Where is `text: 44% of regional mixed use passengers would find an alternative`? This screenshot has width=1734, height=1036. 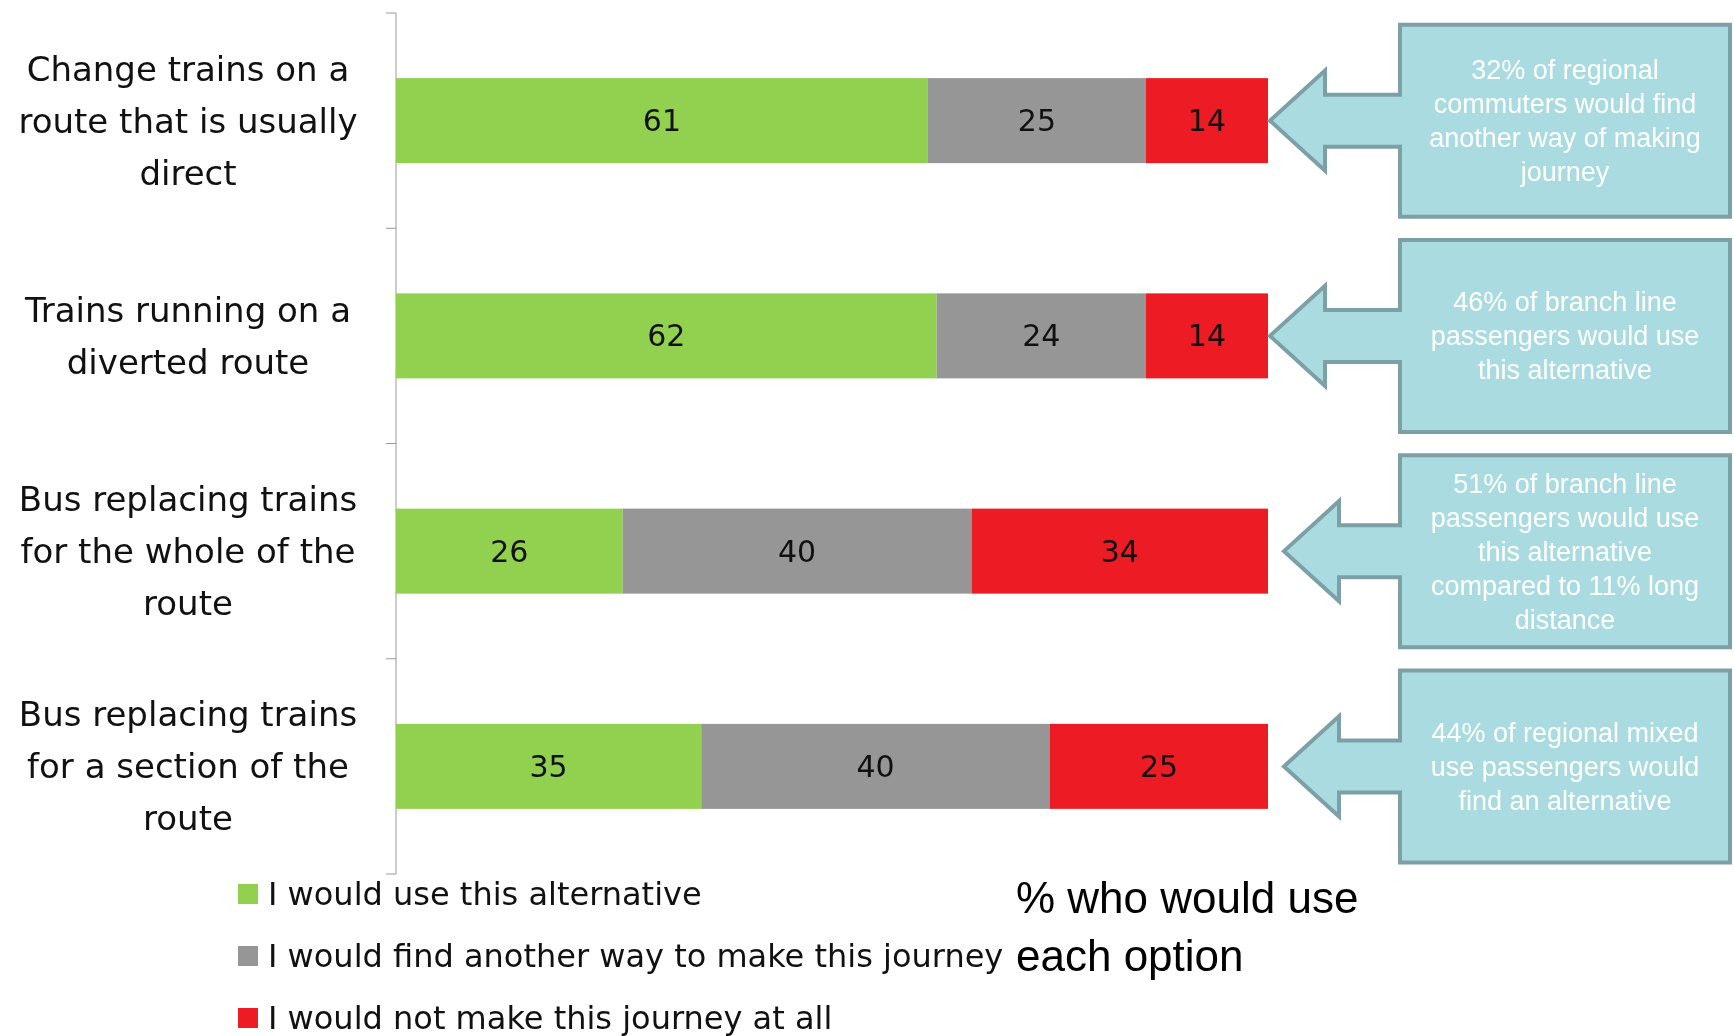 text: 44% of regional mixed use passengers would find an alternative is located at coordinates (1565, 766).